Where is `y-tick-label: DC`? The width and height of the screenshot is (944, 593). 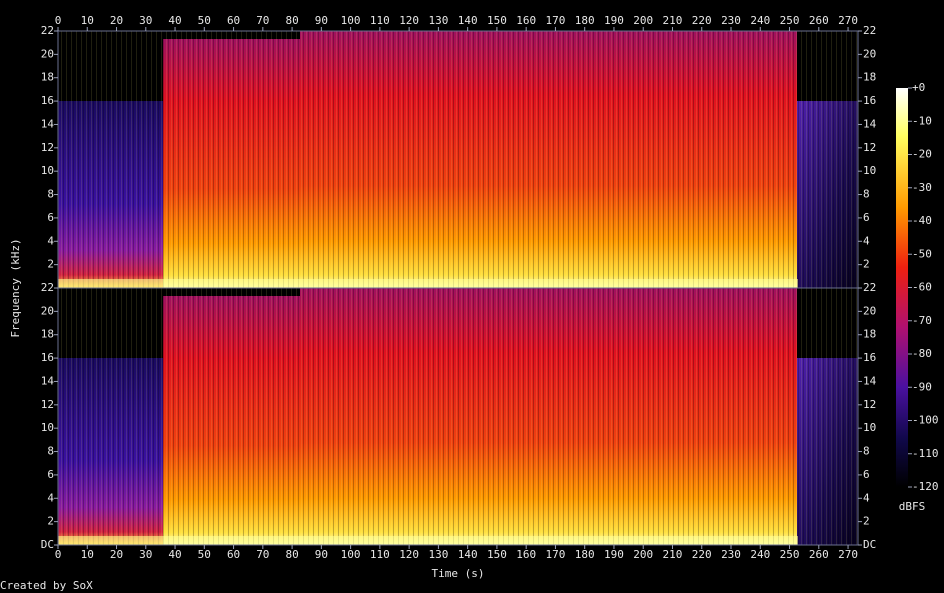
y-tick-label: DC is located at coordinates (47, 544).